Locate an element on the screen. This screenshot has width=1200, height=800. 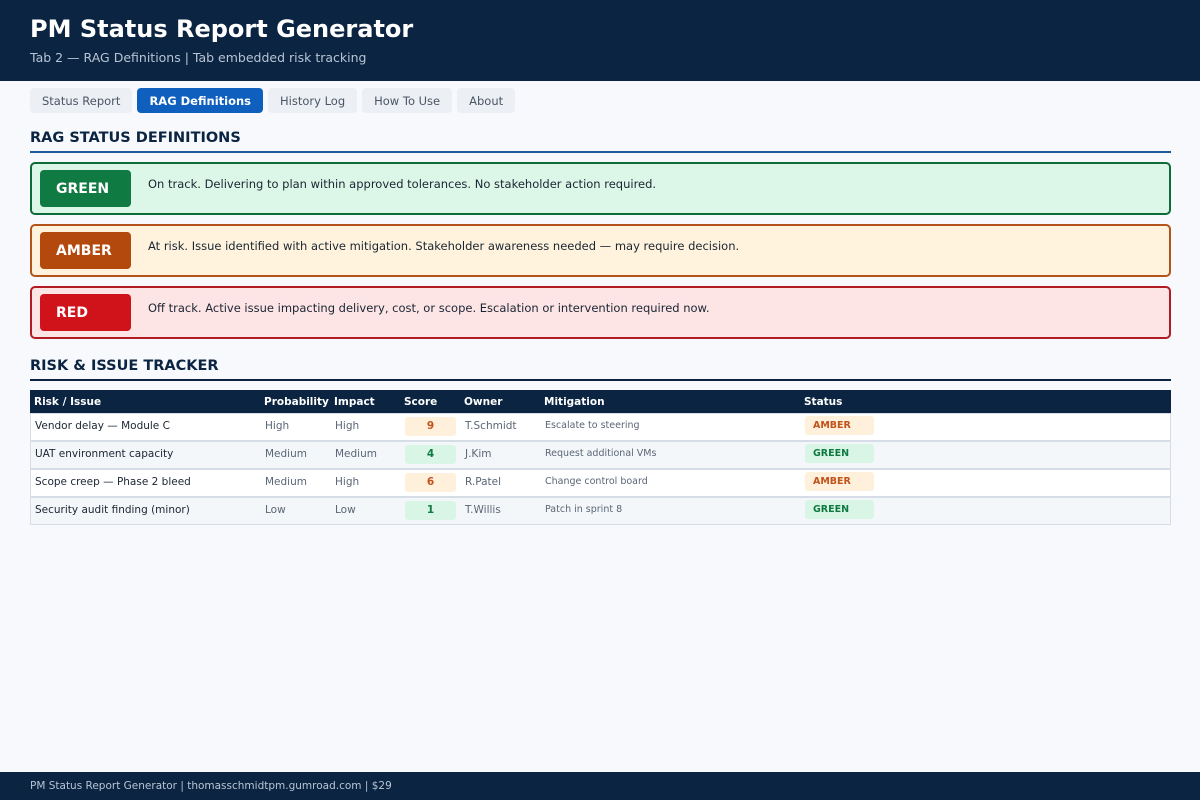
risk-owner: T.Schmidt is located at coordinates (491, 426).